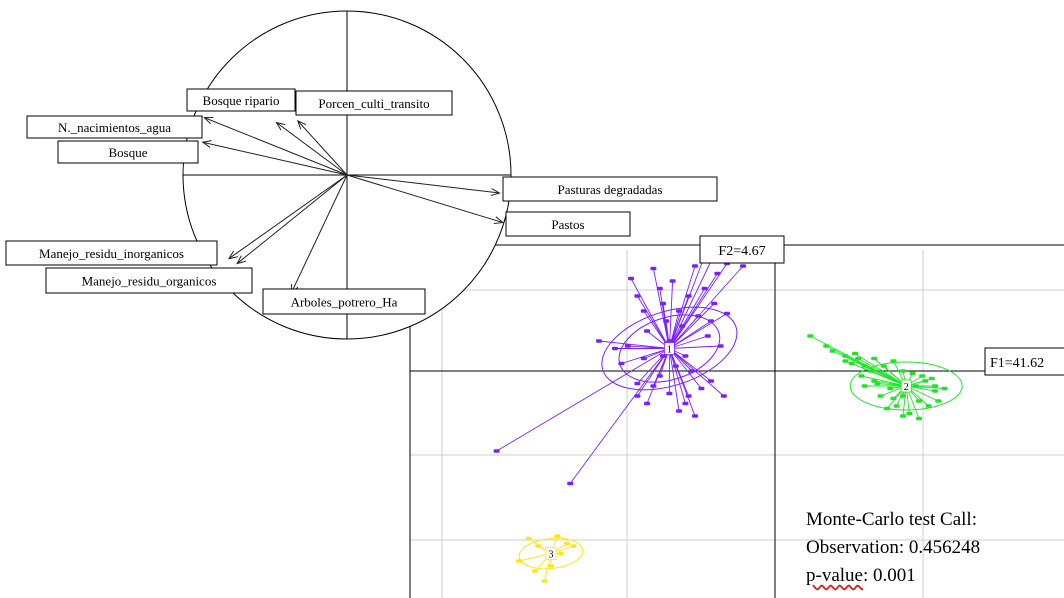 The image size is (1064, 598). Describe the element at coordinates (425, 199) in the screenshot. I see `variable-arrow-pastos` at that location.